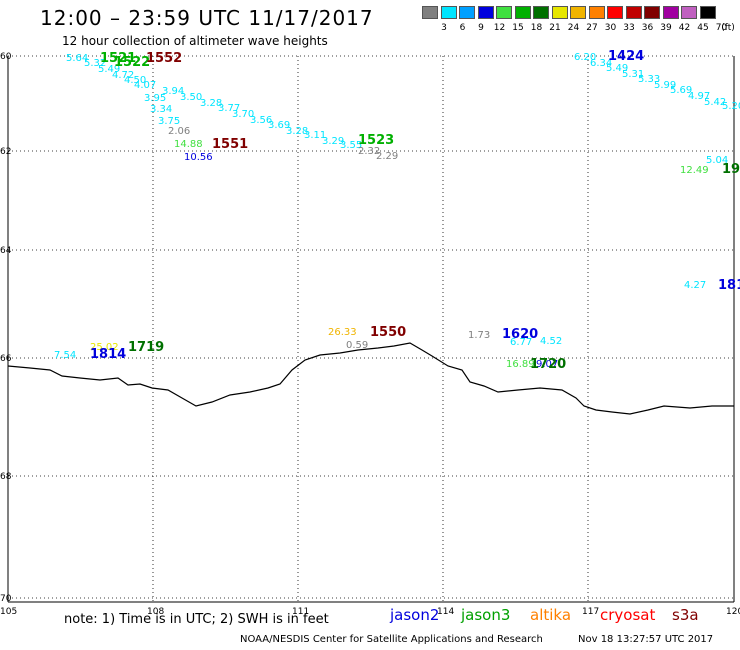  What do you see at coordinates (601, 63) in the screenshot?
I see `wave-height-label: 6.34` at bounding box center [601, 63].